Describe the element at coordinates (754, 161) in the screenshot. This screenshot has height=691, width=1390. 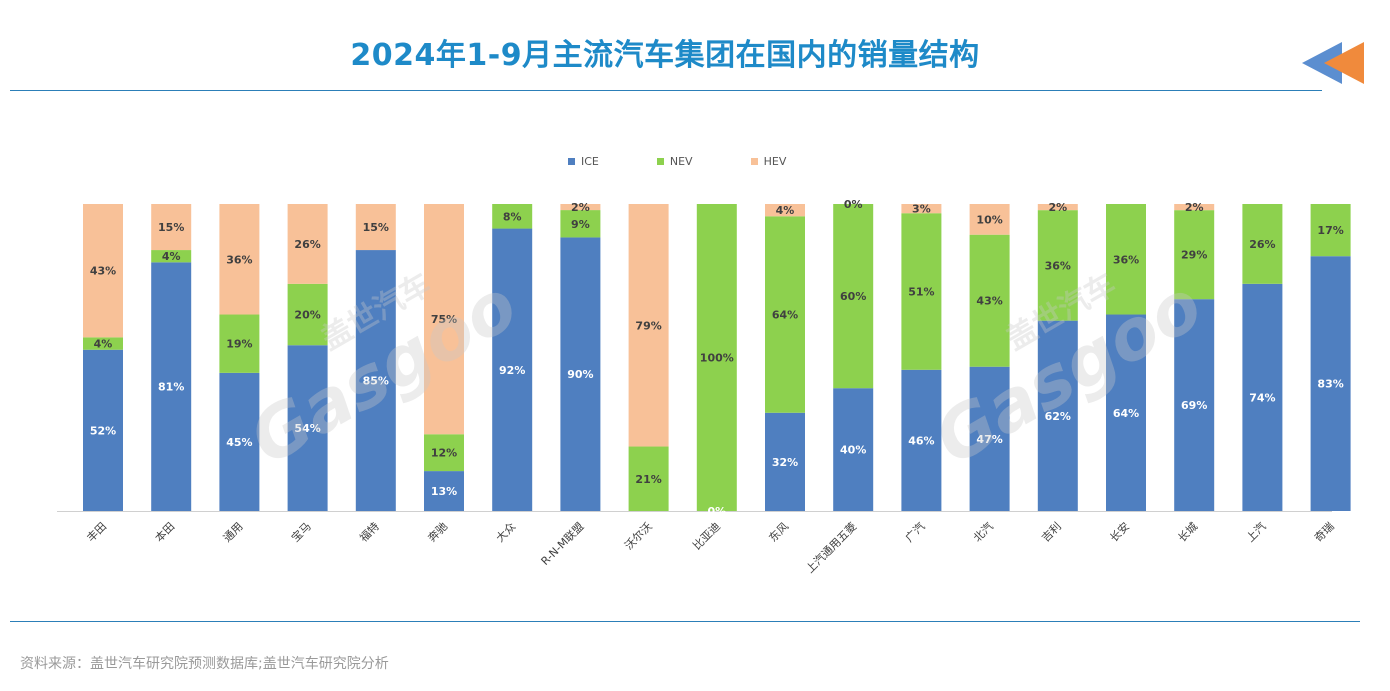
I see `legend-swatch-hev` at that location.